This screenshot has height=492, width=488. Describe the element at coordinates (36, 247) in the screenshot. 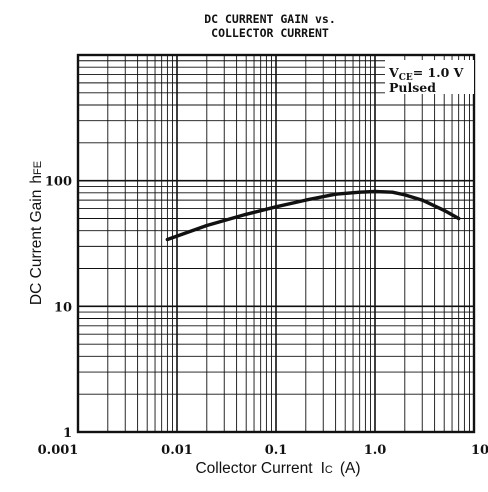

I see `y-axis-label-text: DC Current Gain` at that location.